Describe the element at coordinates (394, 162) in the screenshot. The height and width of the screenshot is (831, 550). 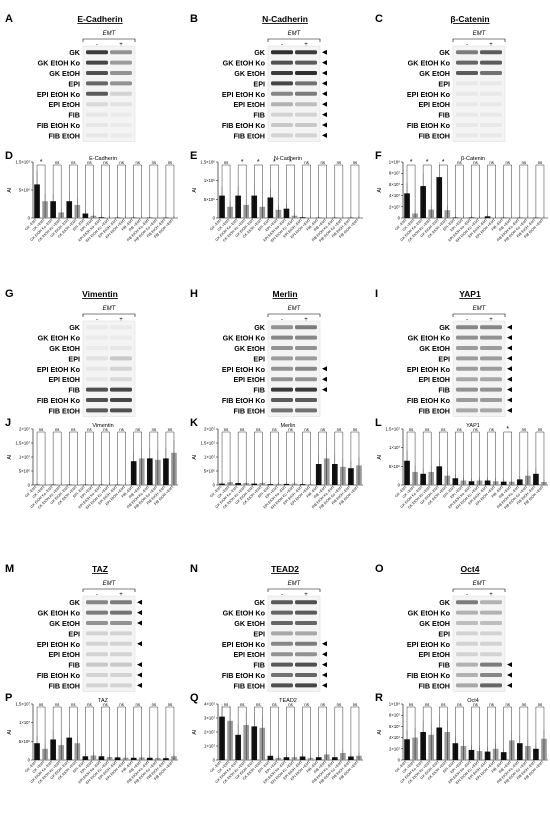
I see `y-tick-label: 1×10⁸` at that location.